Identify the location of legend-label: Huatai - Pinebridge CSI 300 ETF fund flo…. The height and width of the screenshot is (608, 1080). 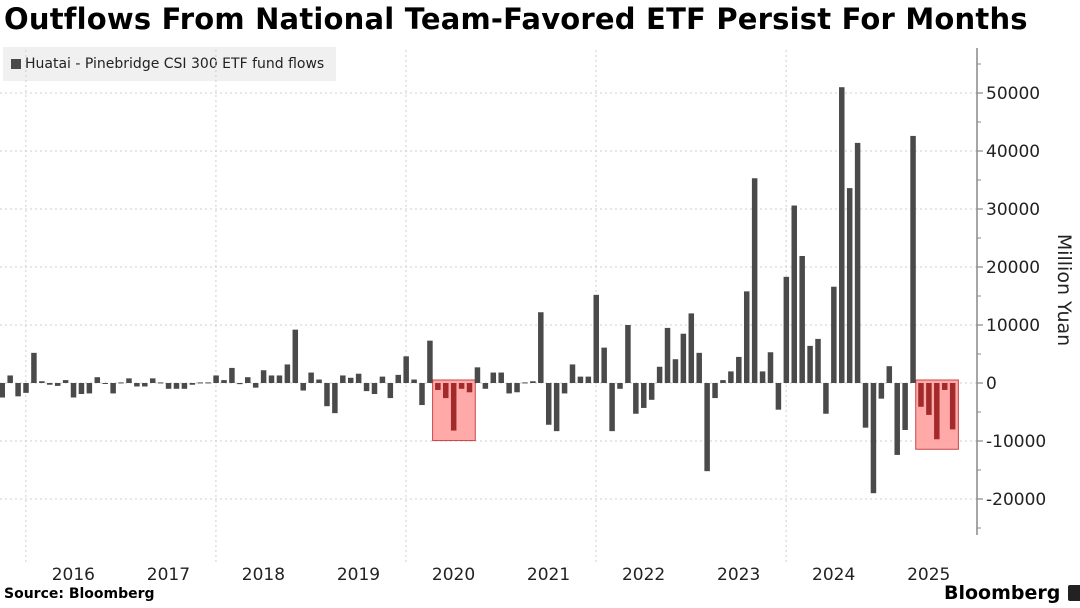
(175, 64).